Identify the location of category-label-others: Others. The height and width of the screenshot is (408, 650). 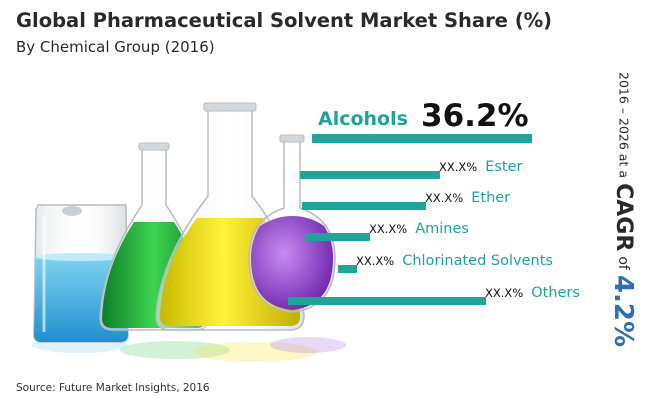
(555, 293).